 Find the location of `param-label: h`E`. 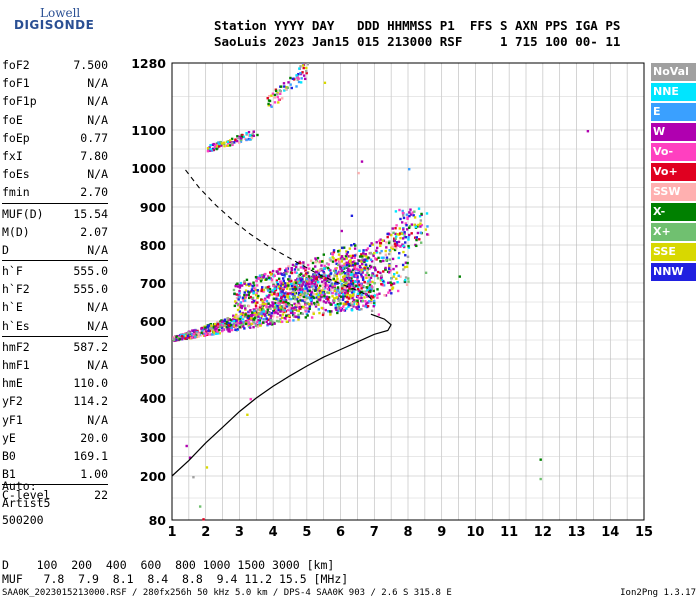

param-label: h`E is located at coordinates (12, 307).